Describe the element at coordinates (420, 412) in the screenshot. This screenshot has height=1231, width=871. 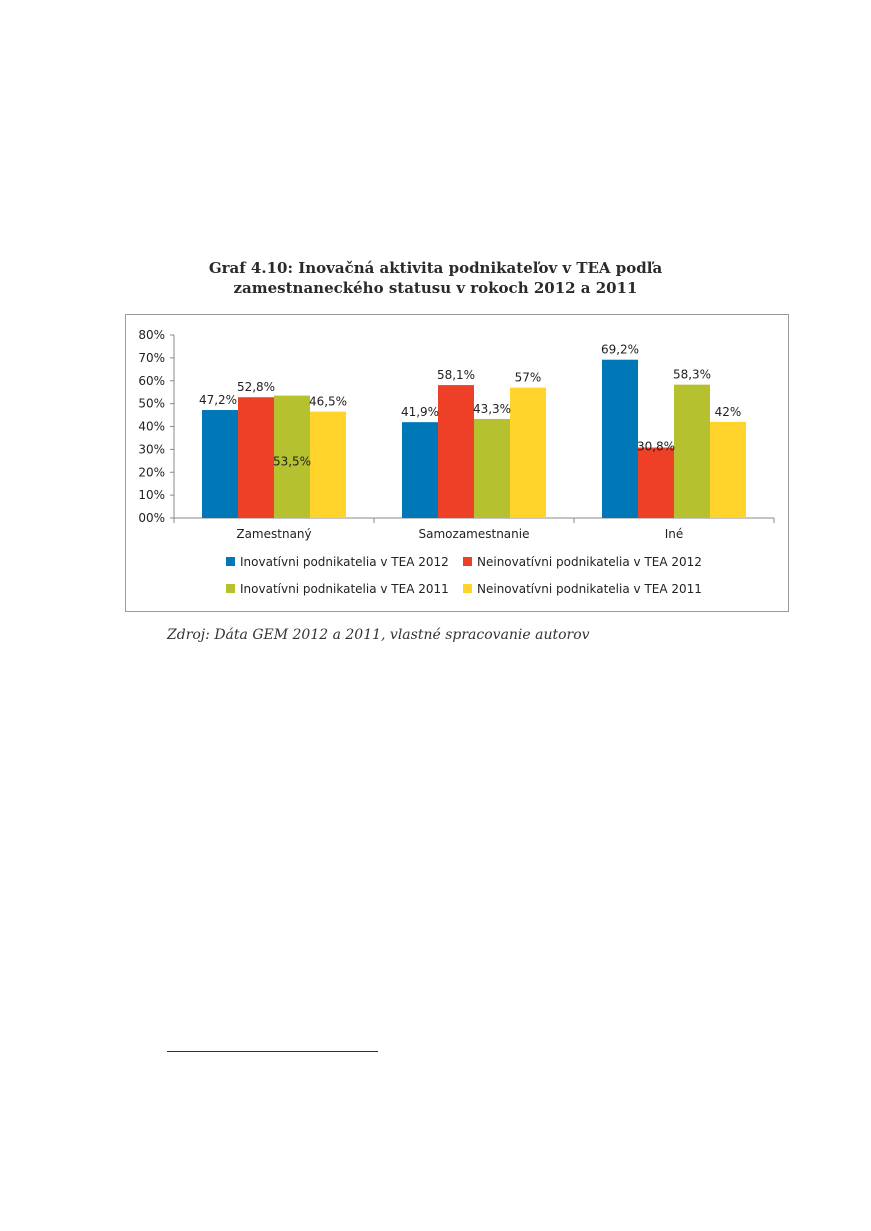
I see `data-label: 41,9%` at that location.